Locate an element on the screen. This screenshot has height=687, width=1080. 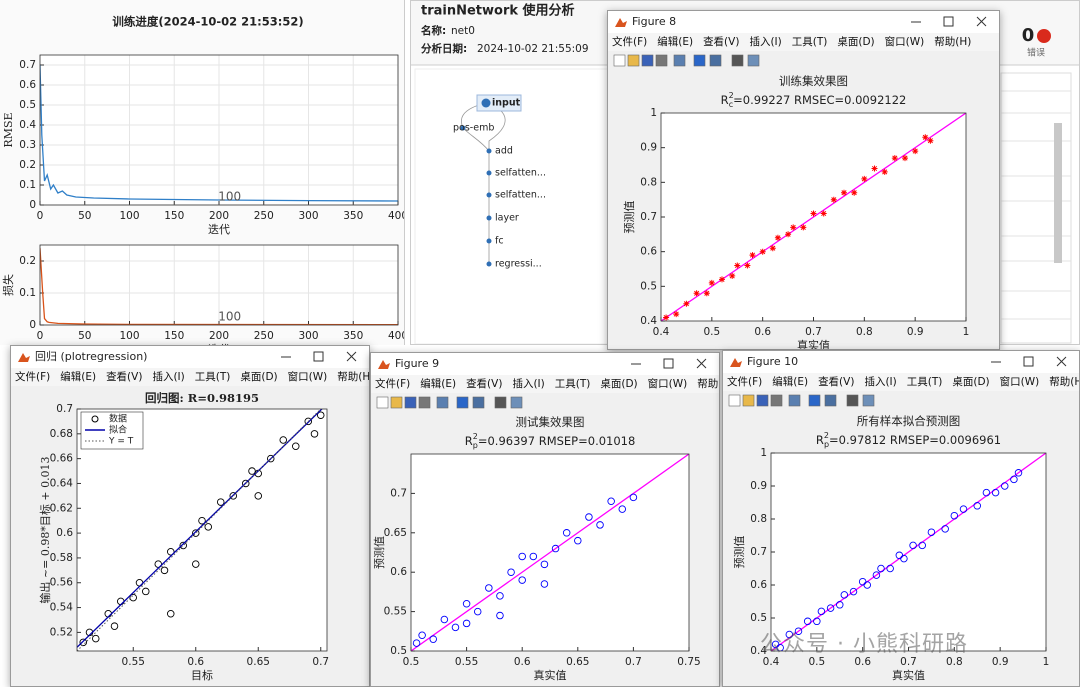
stat-sub: c is located at coordinates (731, 104).